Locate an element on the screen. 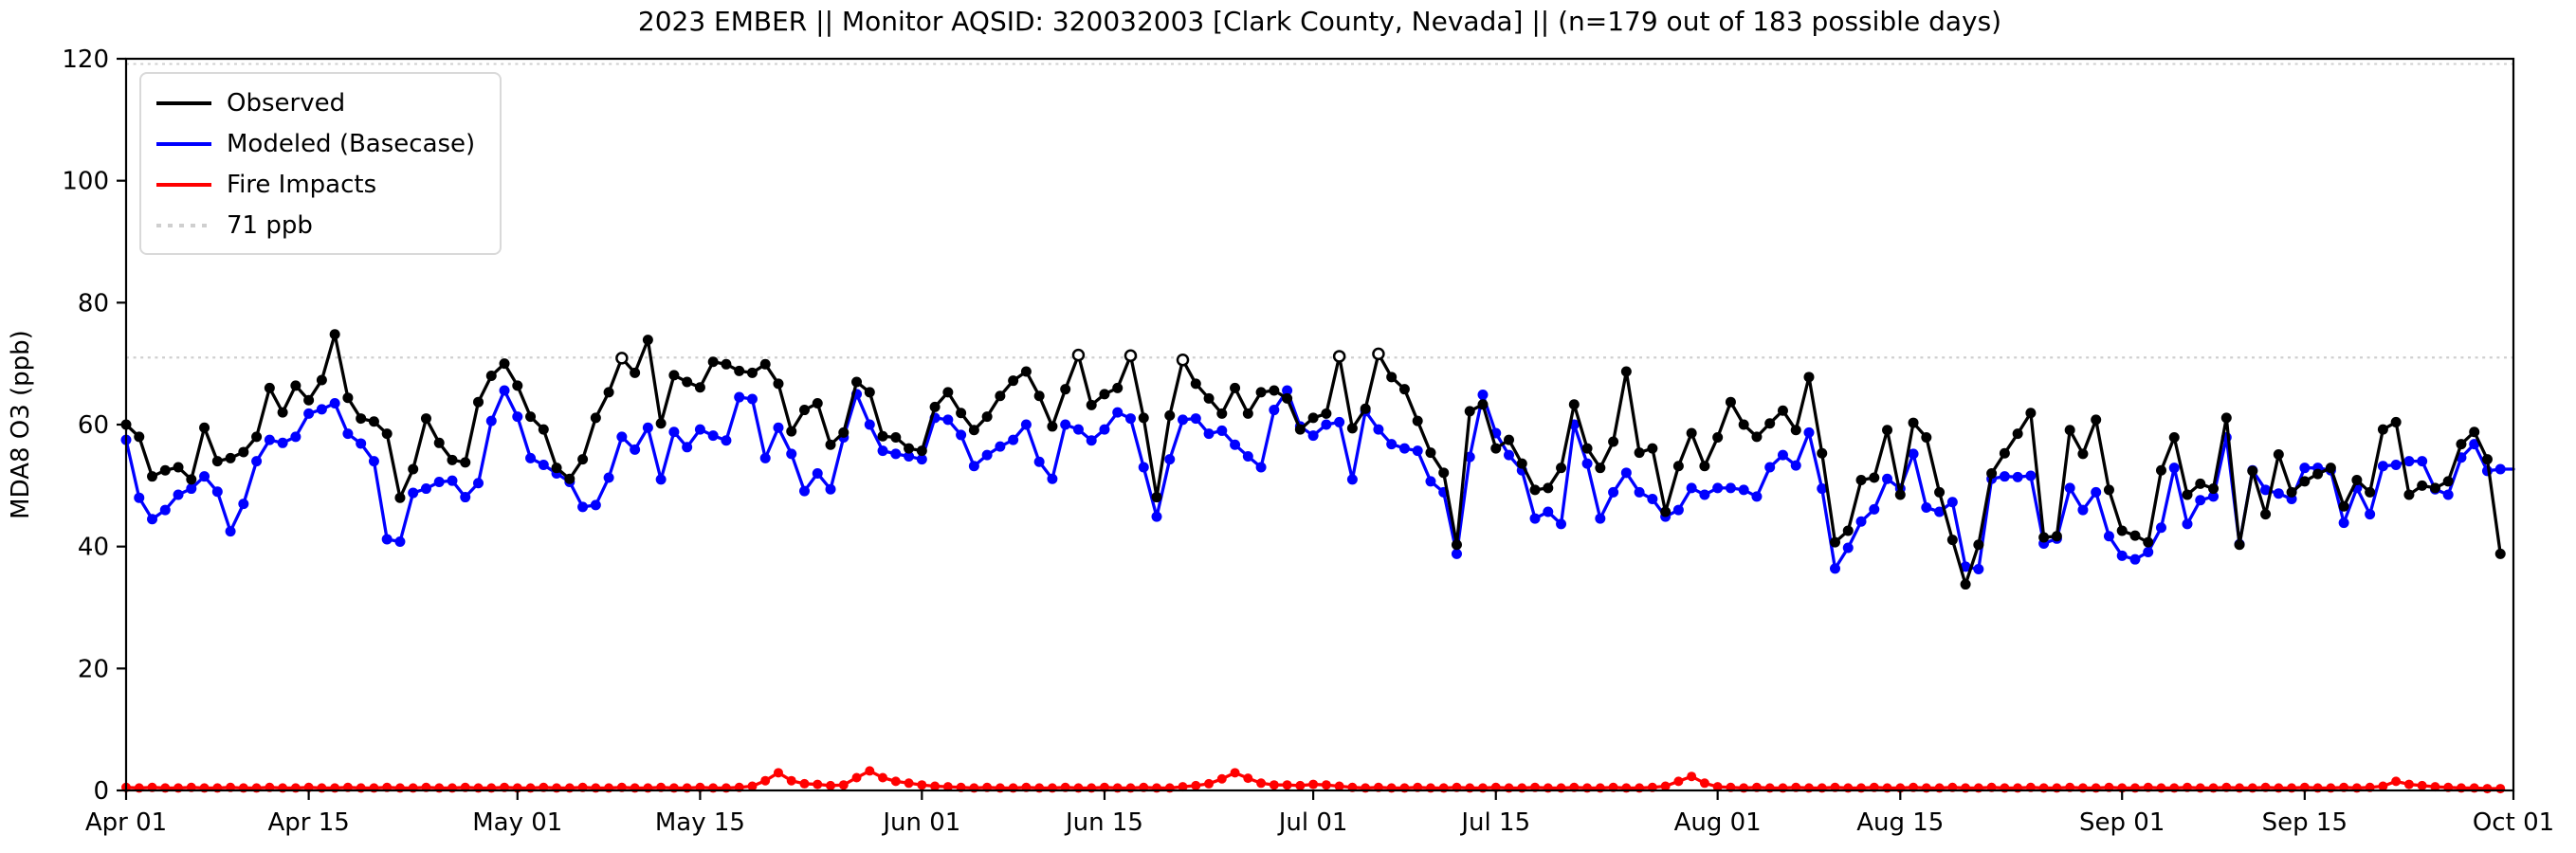 The width and height of the screenshot is (2576, 853). y-tick-label: 100 is located at coordinates (85, 182).